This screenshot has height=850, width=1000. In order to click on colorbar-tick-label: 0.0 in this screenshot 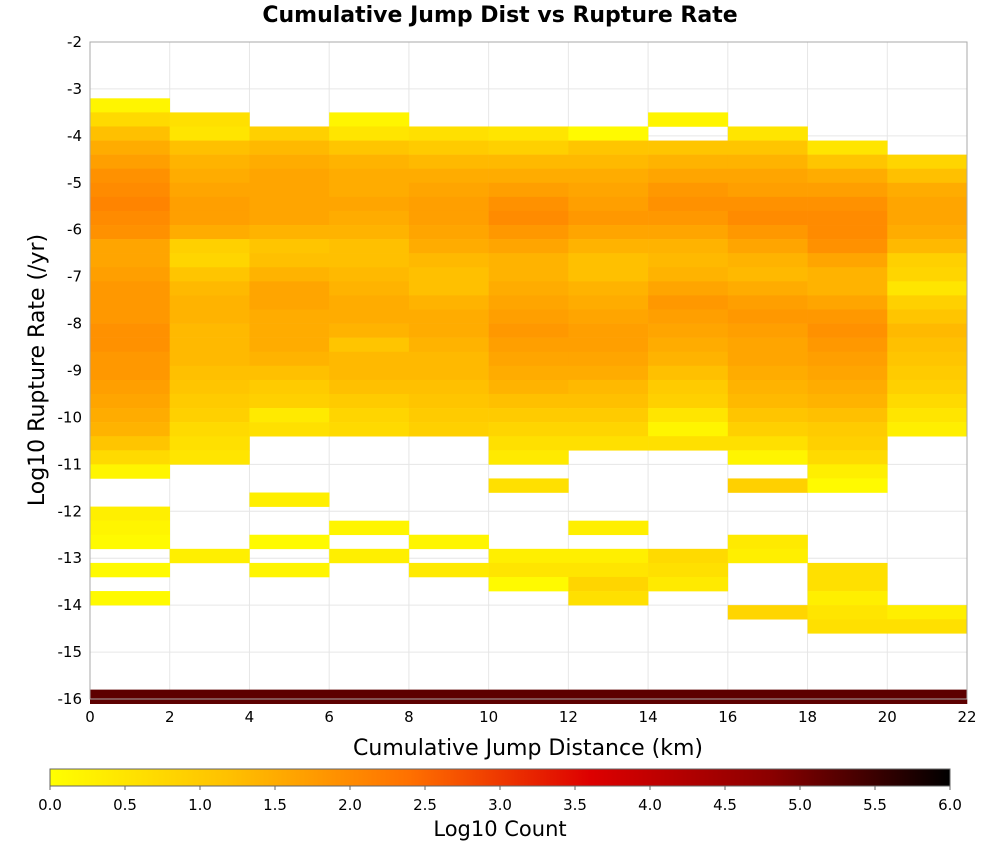, I will do `click(50, 805)`.